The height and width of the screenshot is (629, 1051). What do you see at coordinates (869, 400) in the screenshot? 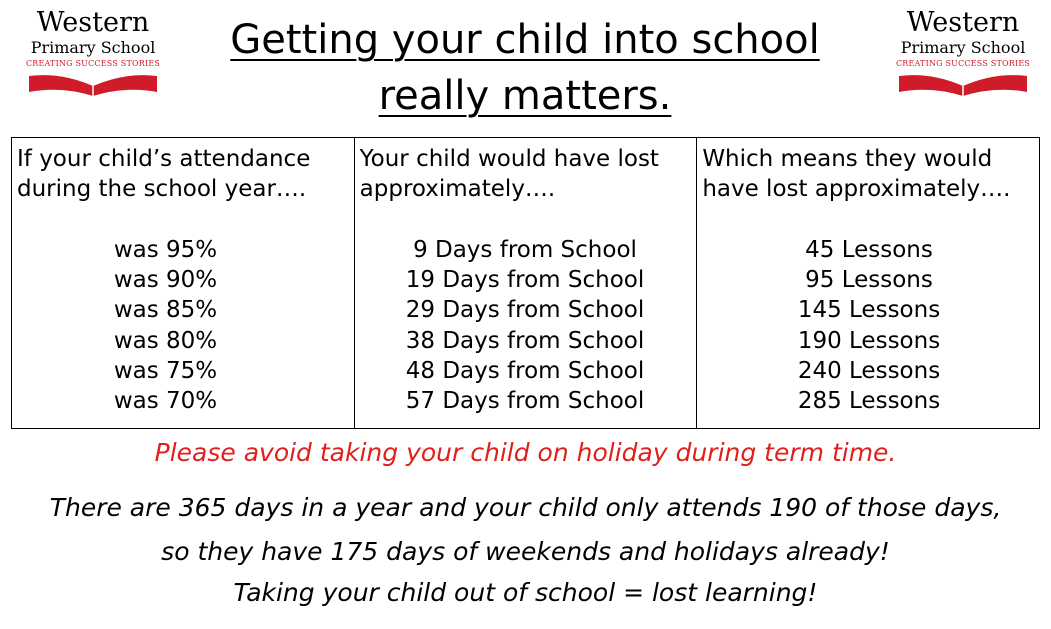
I see `list-item: 285 Lessons` at bounding box center [869, 400].